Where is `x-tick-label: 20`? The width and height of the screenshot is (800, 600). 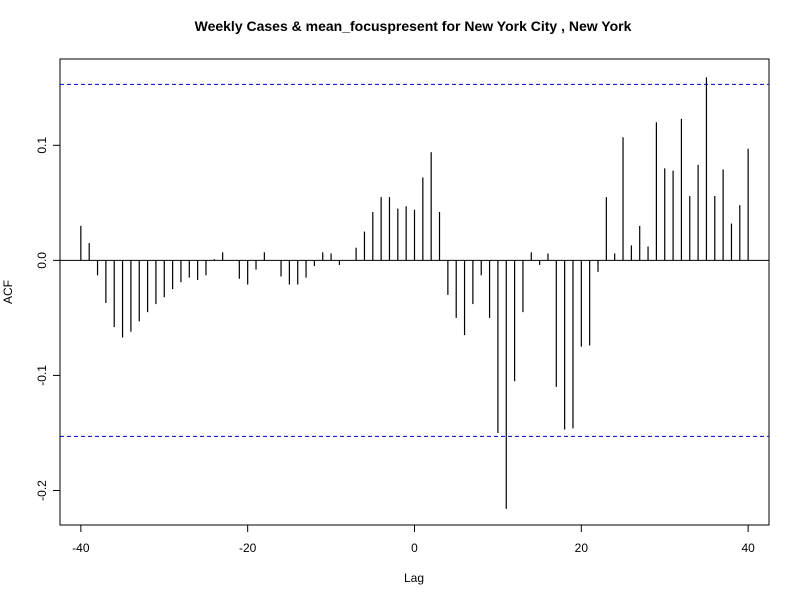 x-tick-label: 20 is located at coordinates (582, 548).